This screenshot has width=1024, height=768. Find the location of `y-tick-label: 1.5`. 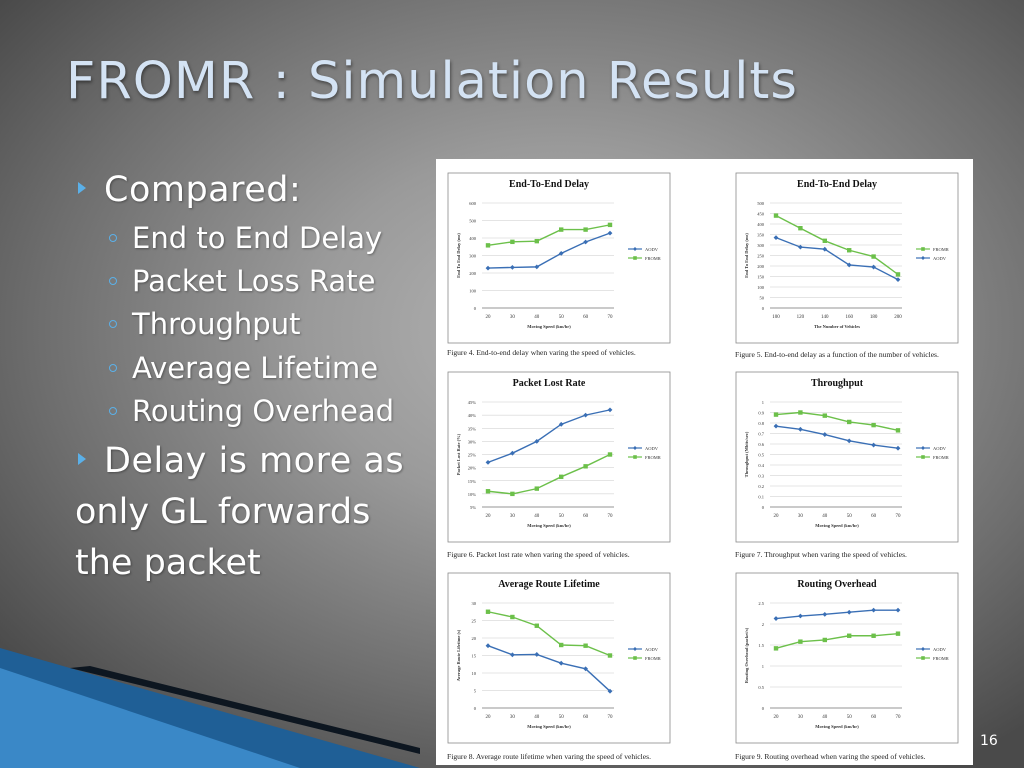

y-tick-label: 1.5 is located at coordinates (761, 645).